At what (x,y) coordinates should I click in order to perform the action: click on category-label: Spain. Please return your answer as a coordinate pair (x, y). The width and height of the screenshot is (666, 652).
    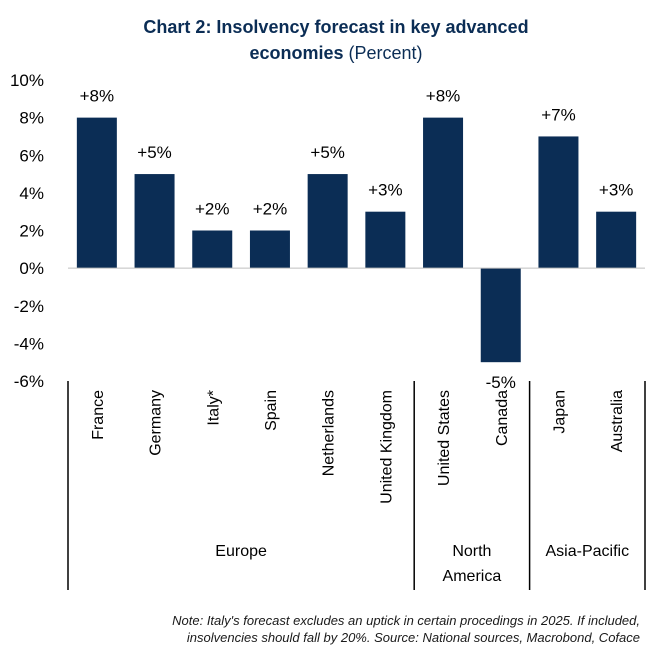
    Looking at the image, I should click on (271, 410).